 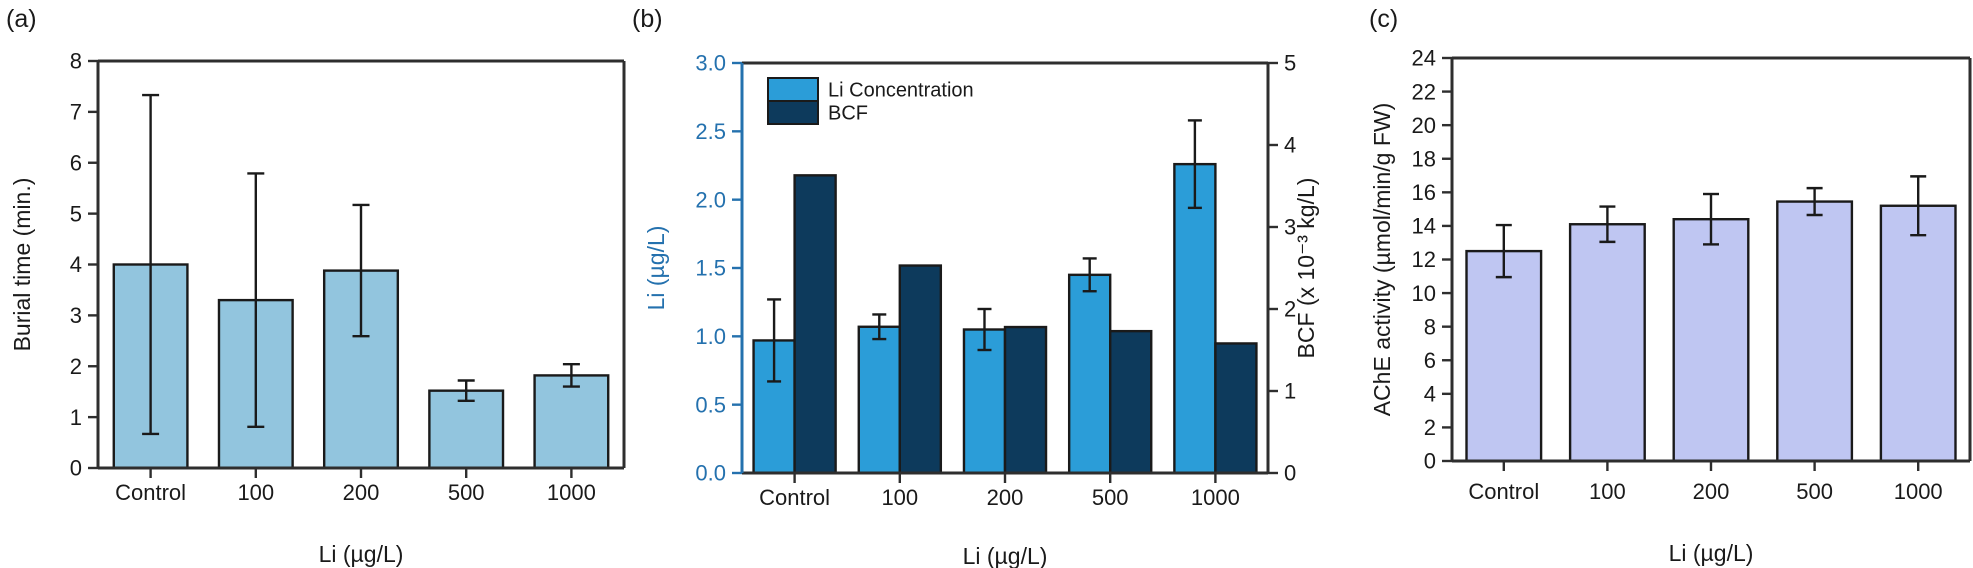 I want to click on svg-text: 14, so click(x=1424, y=226).